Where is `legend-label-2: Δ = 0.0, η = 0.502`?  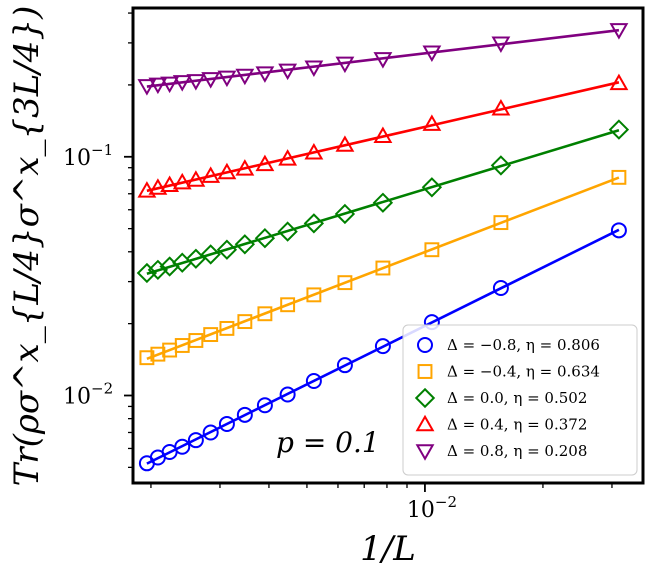
legend-label-2: Δ = 0.0, η = 0.502 is located at coordinates (517, 398).